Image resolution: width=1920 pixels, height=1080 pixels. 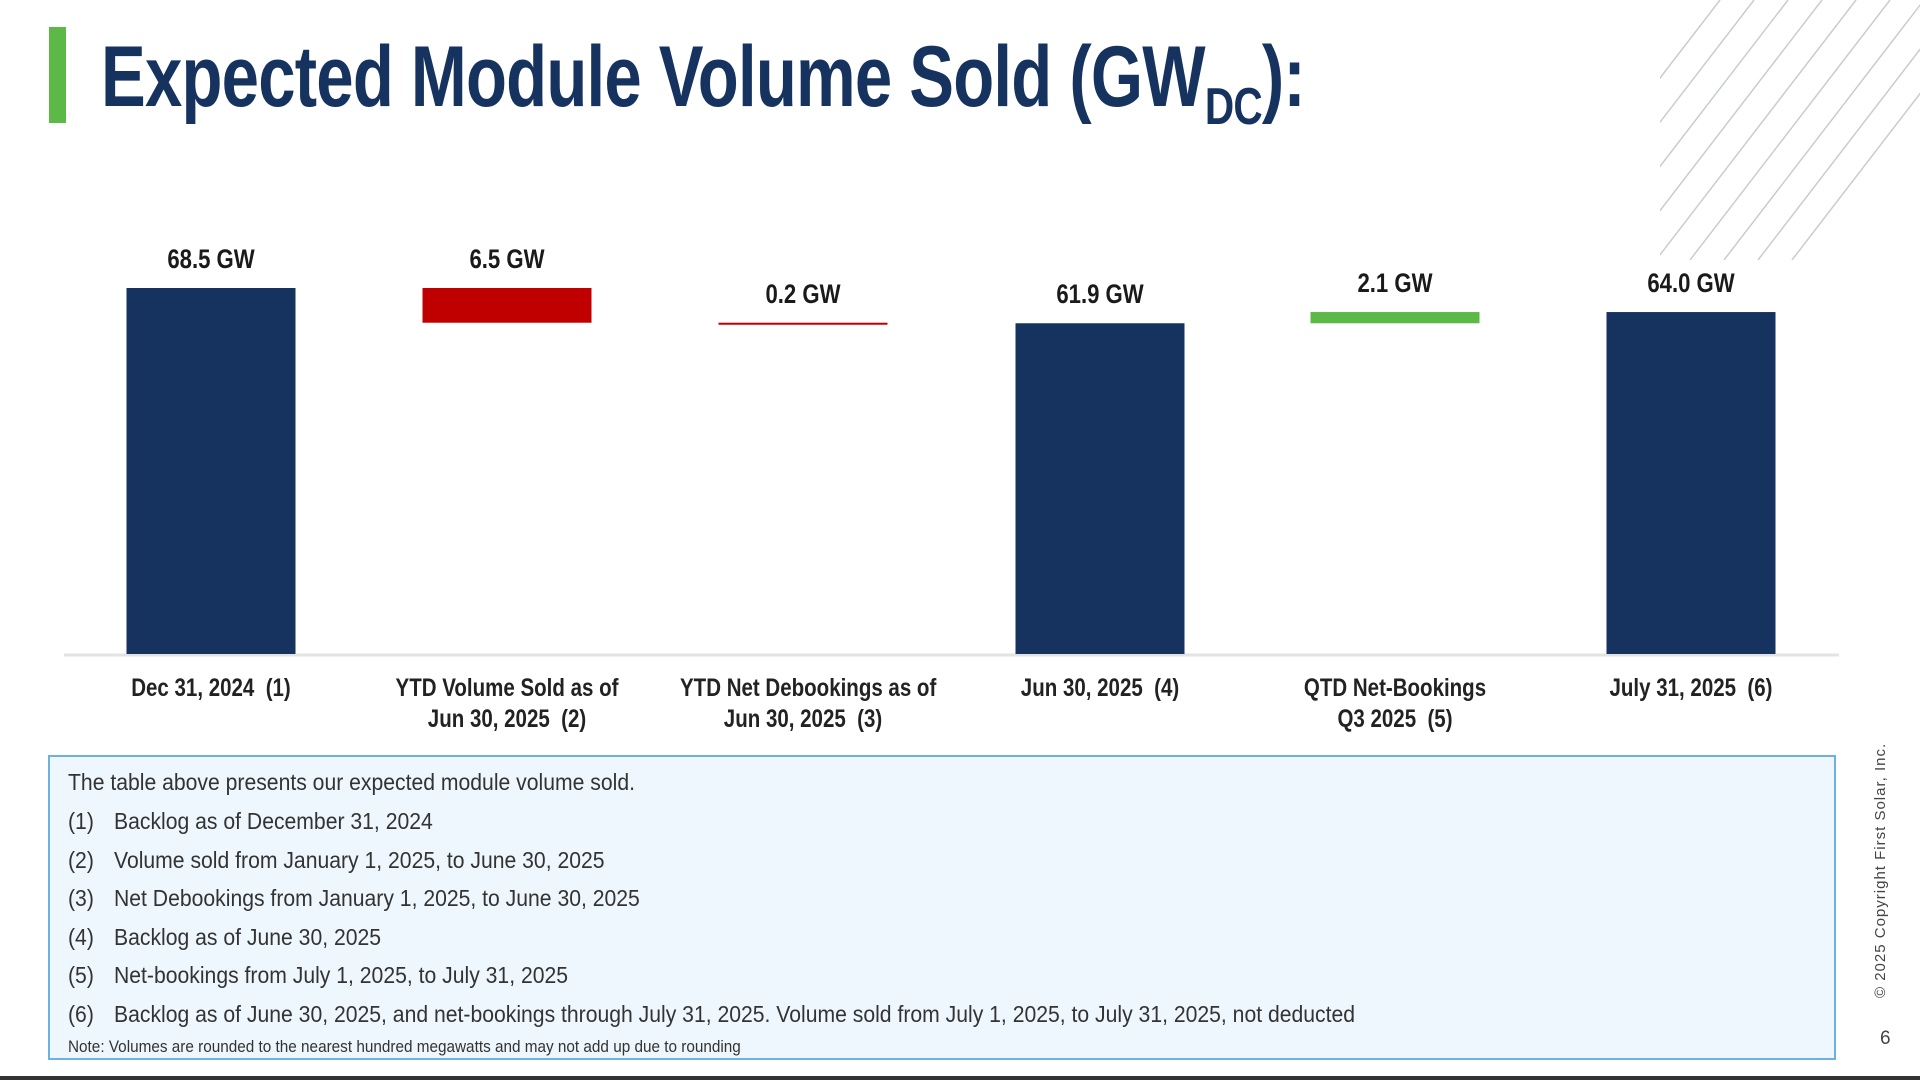 I want to click on category-label-line: YTD Net Debookings as of, so click(x=808, y=688).